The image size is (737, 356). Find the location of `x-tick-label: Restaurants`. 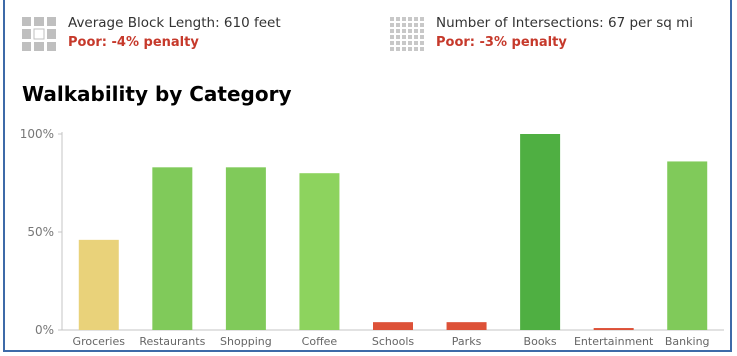

x-tick-label: Restaurants is located at coordinates (172, 341).